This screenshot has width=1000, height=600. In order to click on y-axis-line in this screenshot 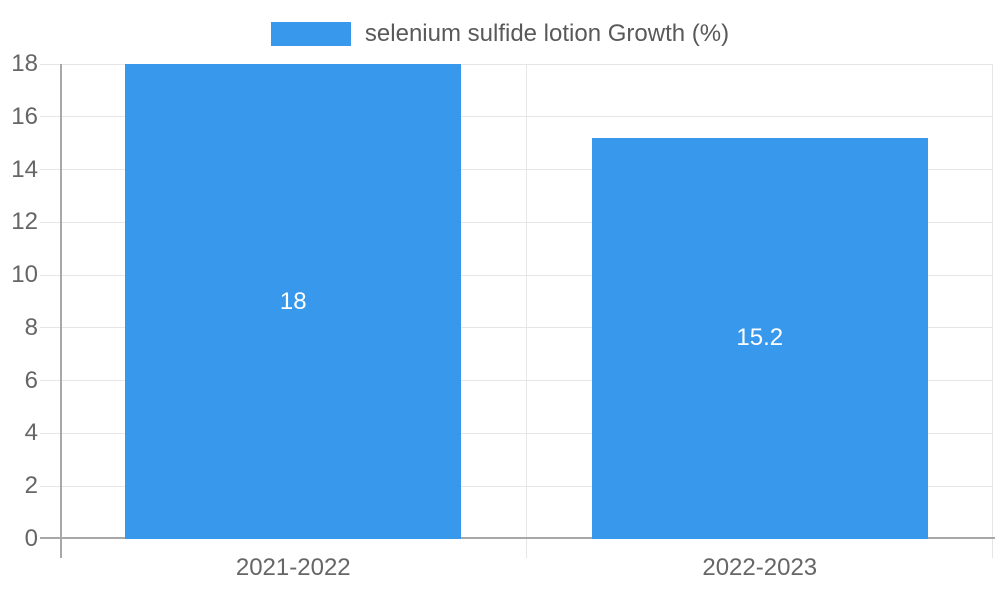, I will do `click(61, 311)`.